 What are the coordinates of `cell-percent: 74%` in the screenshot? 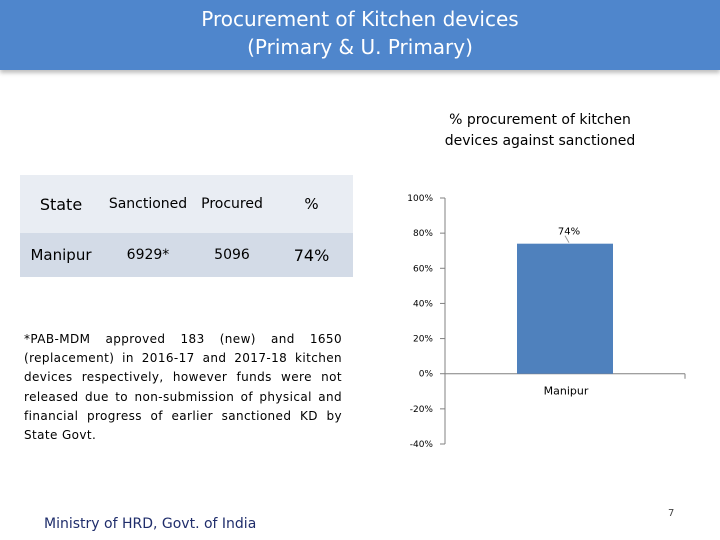 It's located at (311, 255).